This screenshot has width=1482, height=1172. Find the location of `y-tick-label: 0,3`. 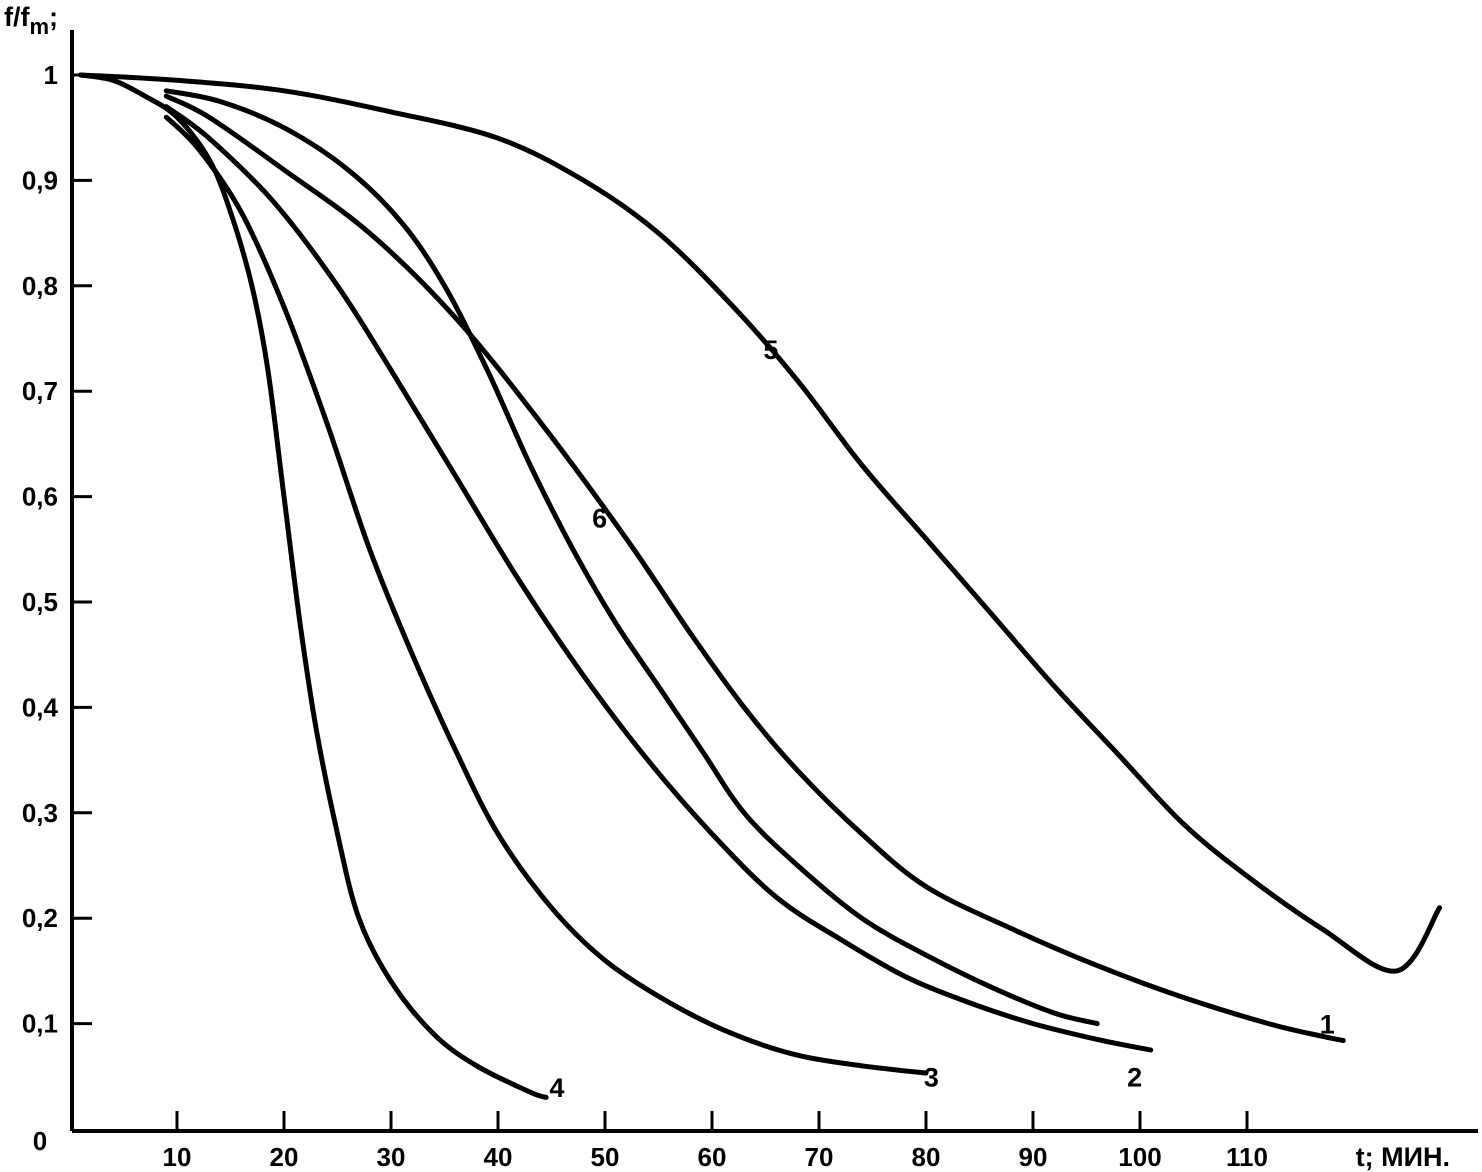

y-tick-label: 0,3 is located at coordinates (40, 813).